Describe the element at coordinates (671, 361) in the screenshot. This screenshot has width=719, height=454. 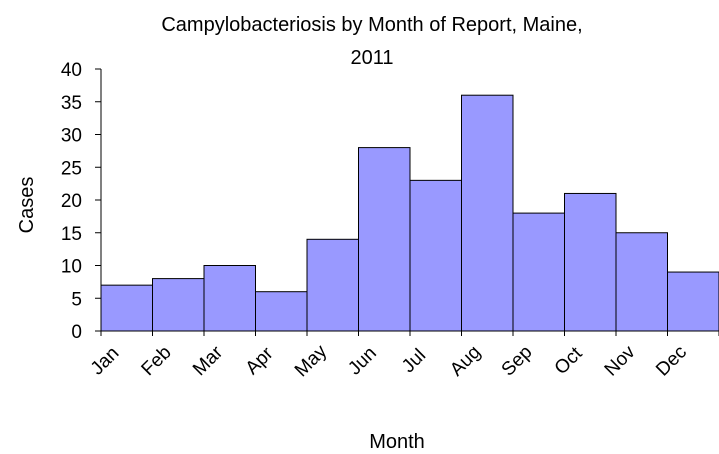
I see `x-tick-label-dec: Dec` at that location.